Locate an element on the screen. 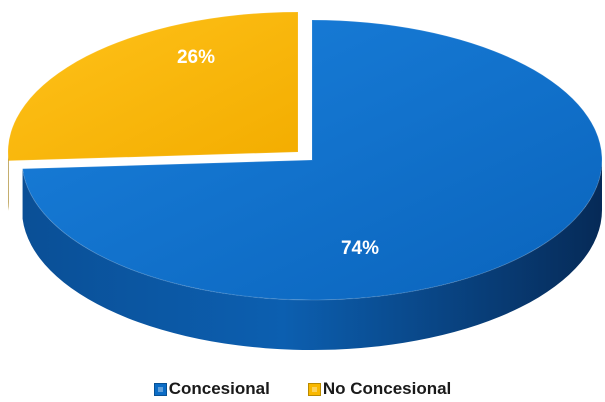  legend-item-no-concesional: No Concesional is located at coordinates (379, 389).